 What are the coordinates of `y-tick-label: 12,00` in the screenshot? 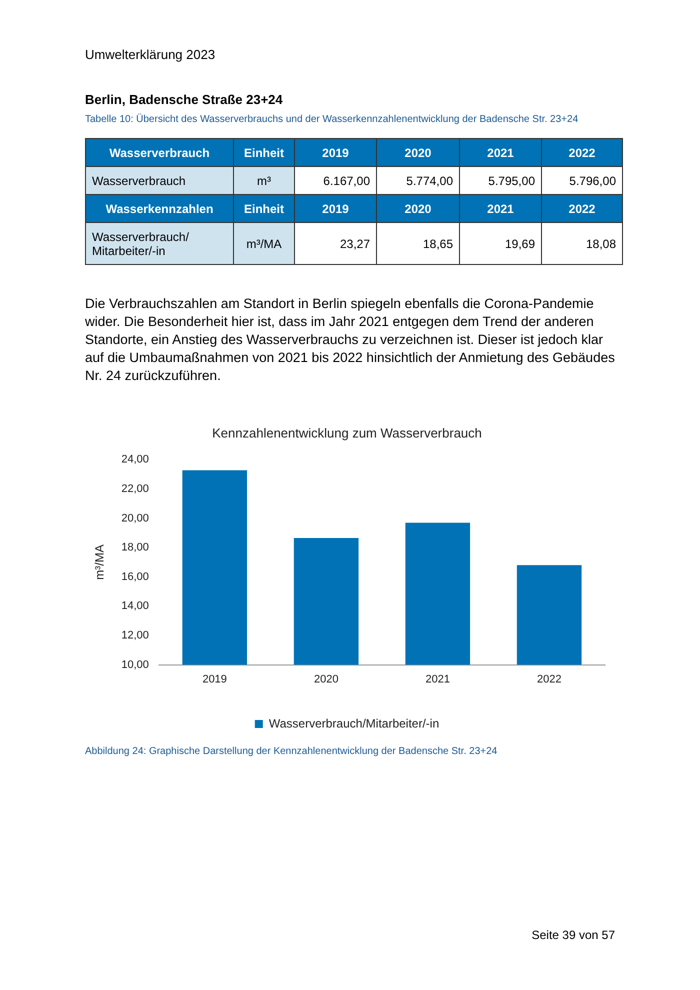 It's located at (135, 636).